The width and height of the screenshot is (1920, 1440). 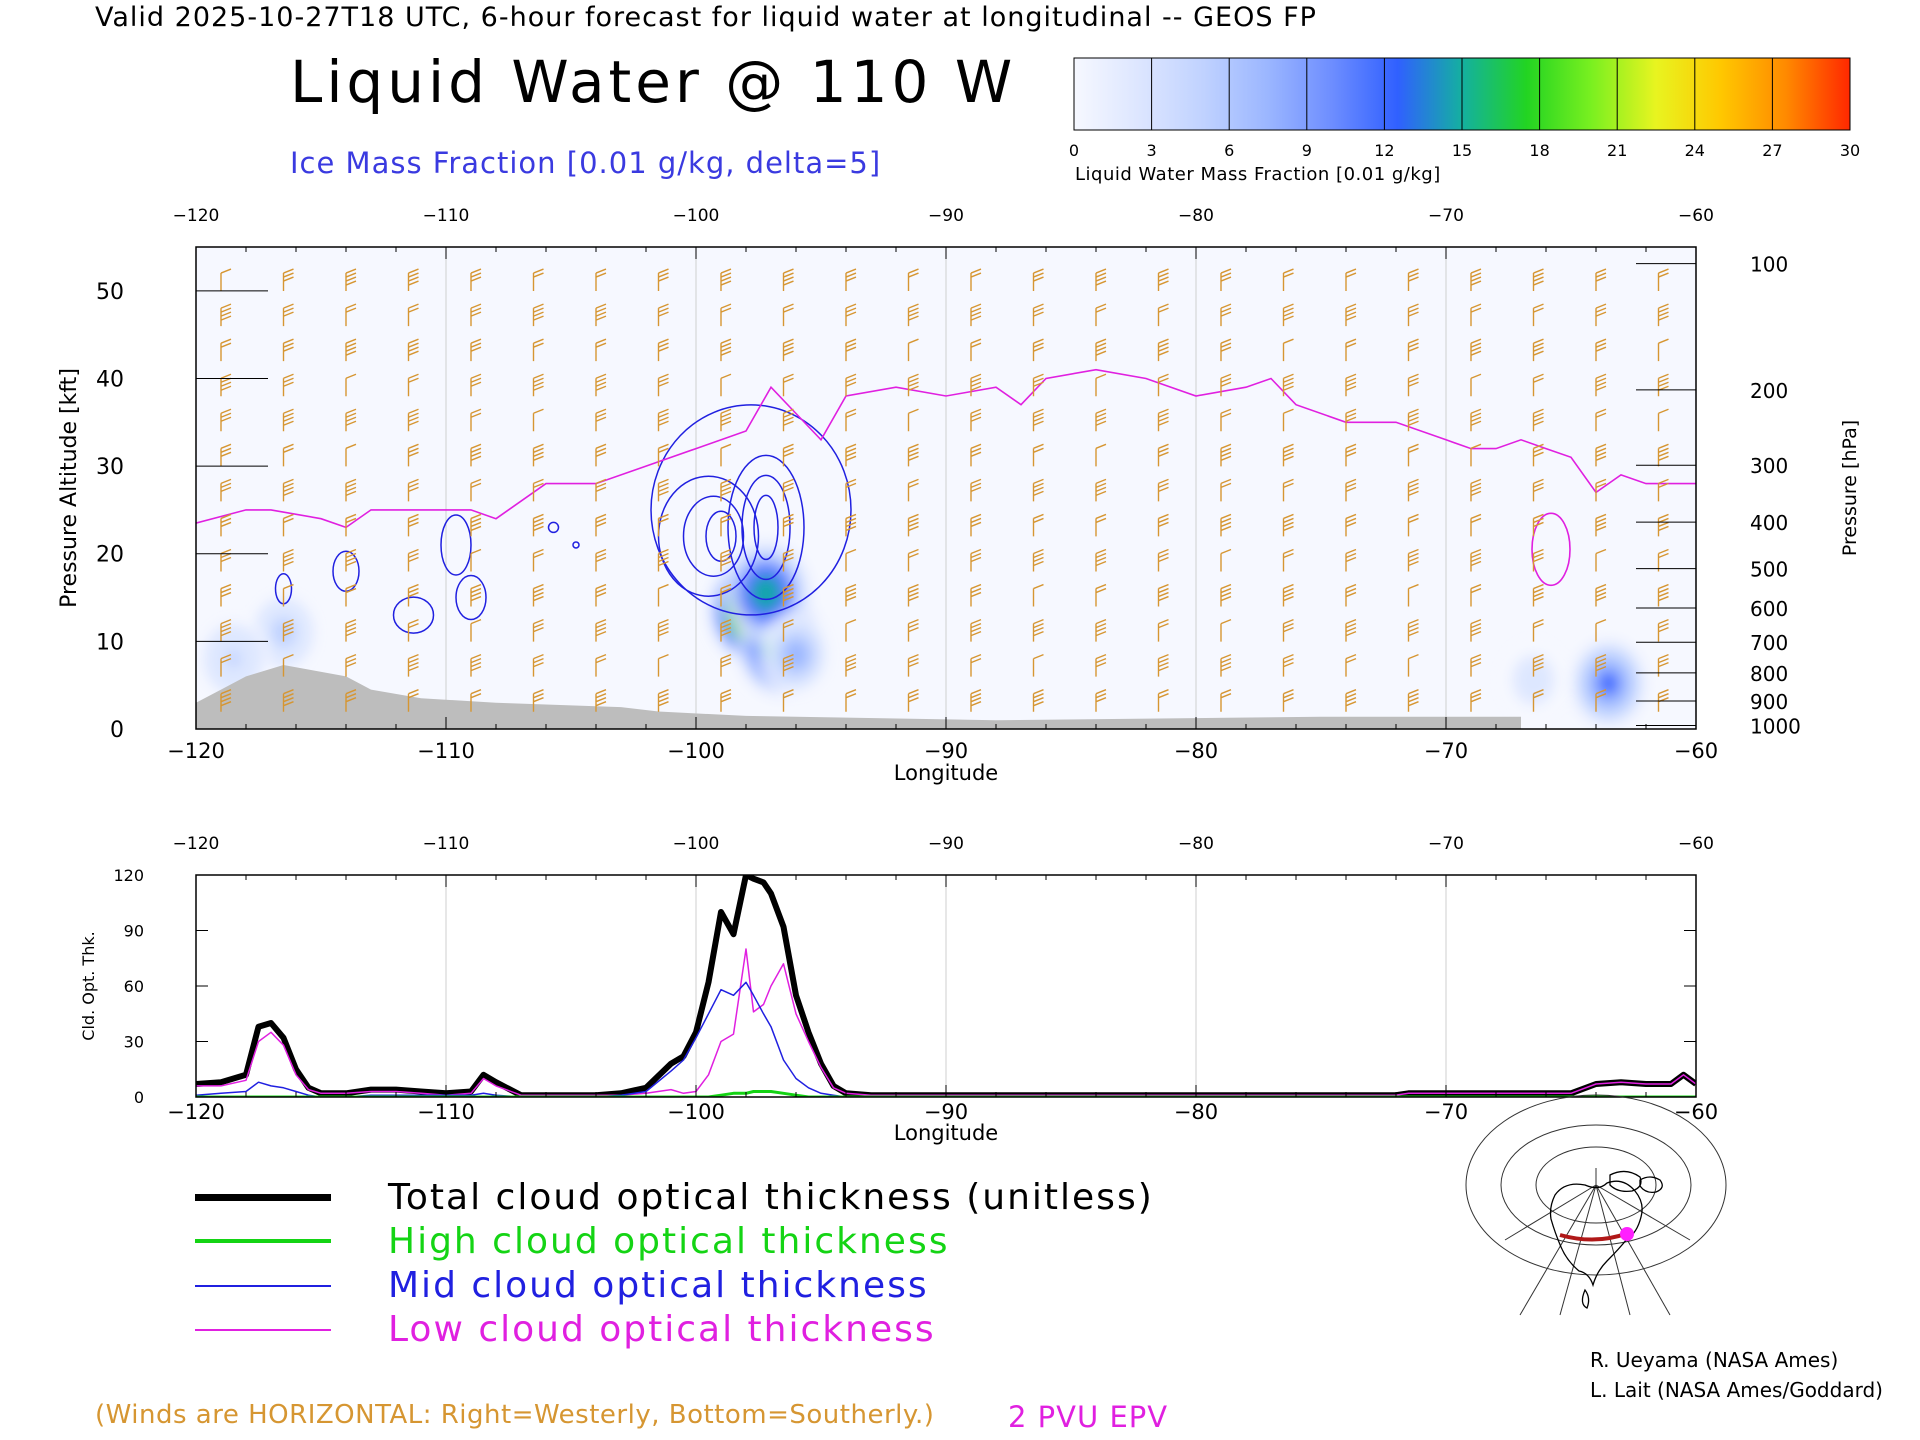 What do you see at coordinates (1850, 488) in the screenshot?
I see `pressure-axis-label: Pressure [hPa]` at bounding box center [1850, 488].